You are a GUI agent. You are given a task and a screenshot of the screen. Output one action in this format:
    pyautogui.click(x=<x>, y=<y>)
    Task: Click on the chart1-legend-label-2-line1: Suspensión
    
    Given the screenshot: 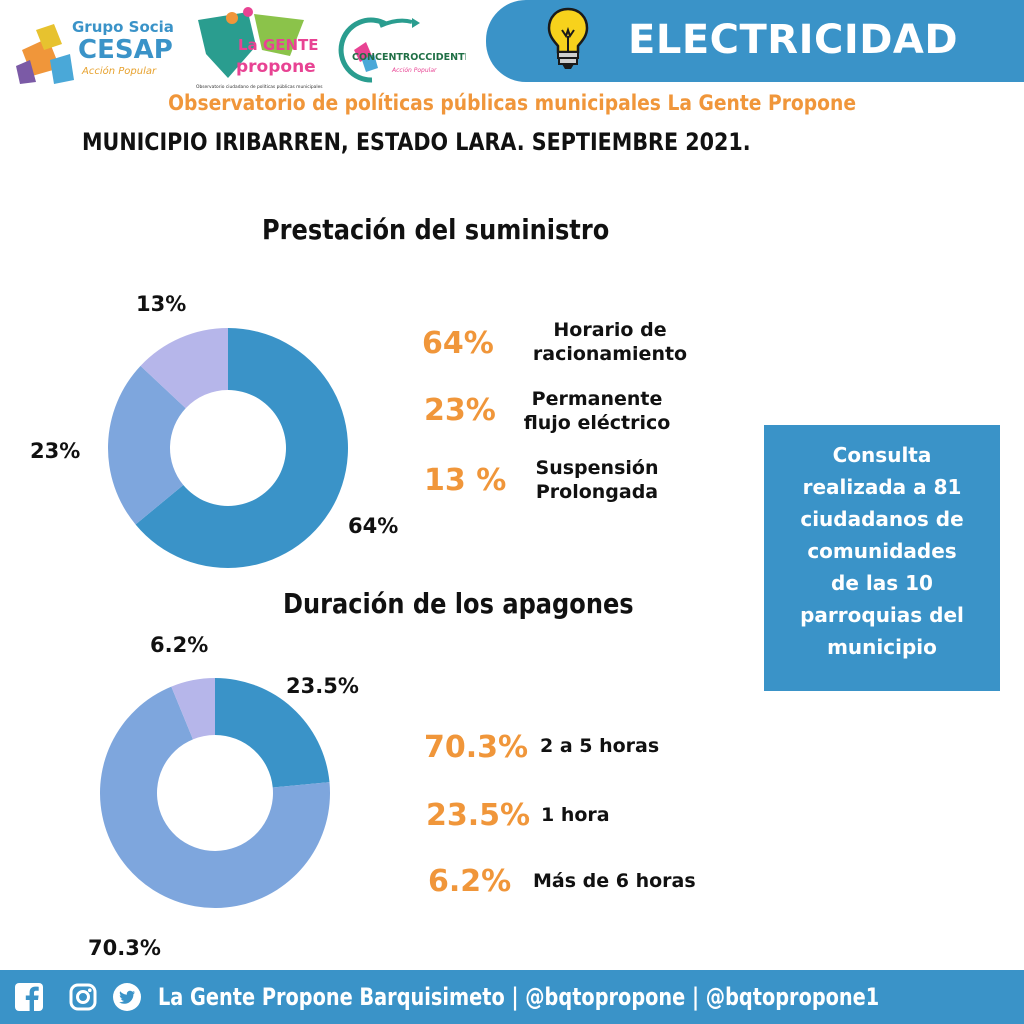 What is the action you would take?
    pyautogui.click(x=597, y=468)
    